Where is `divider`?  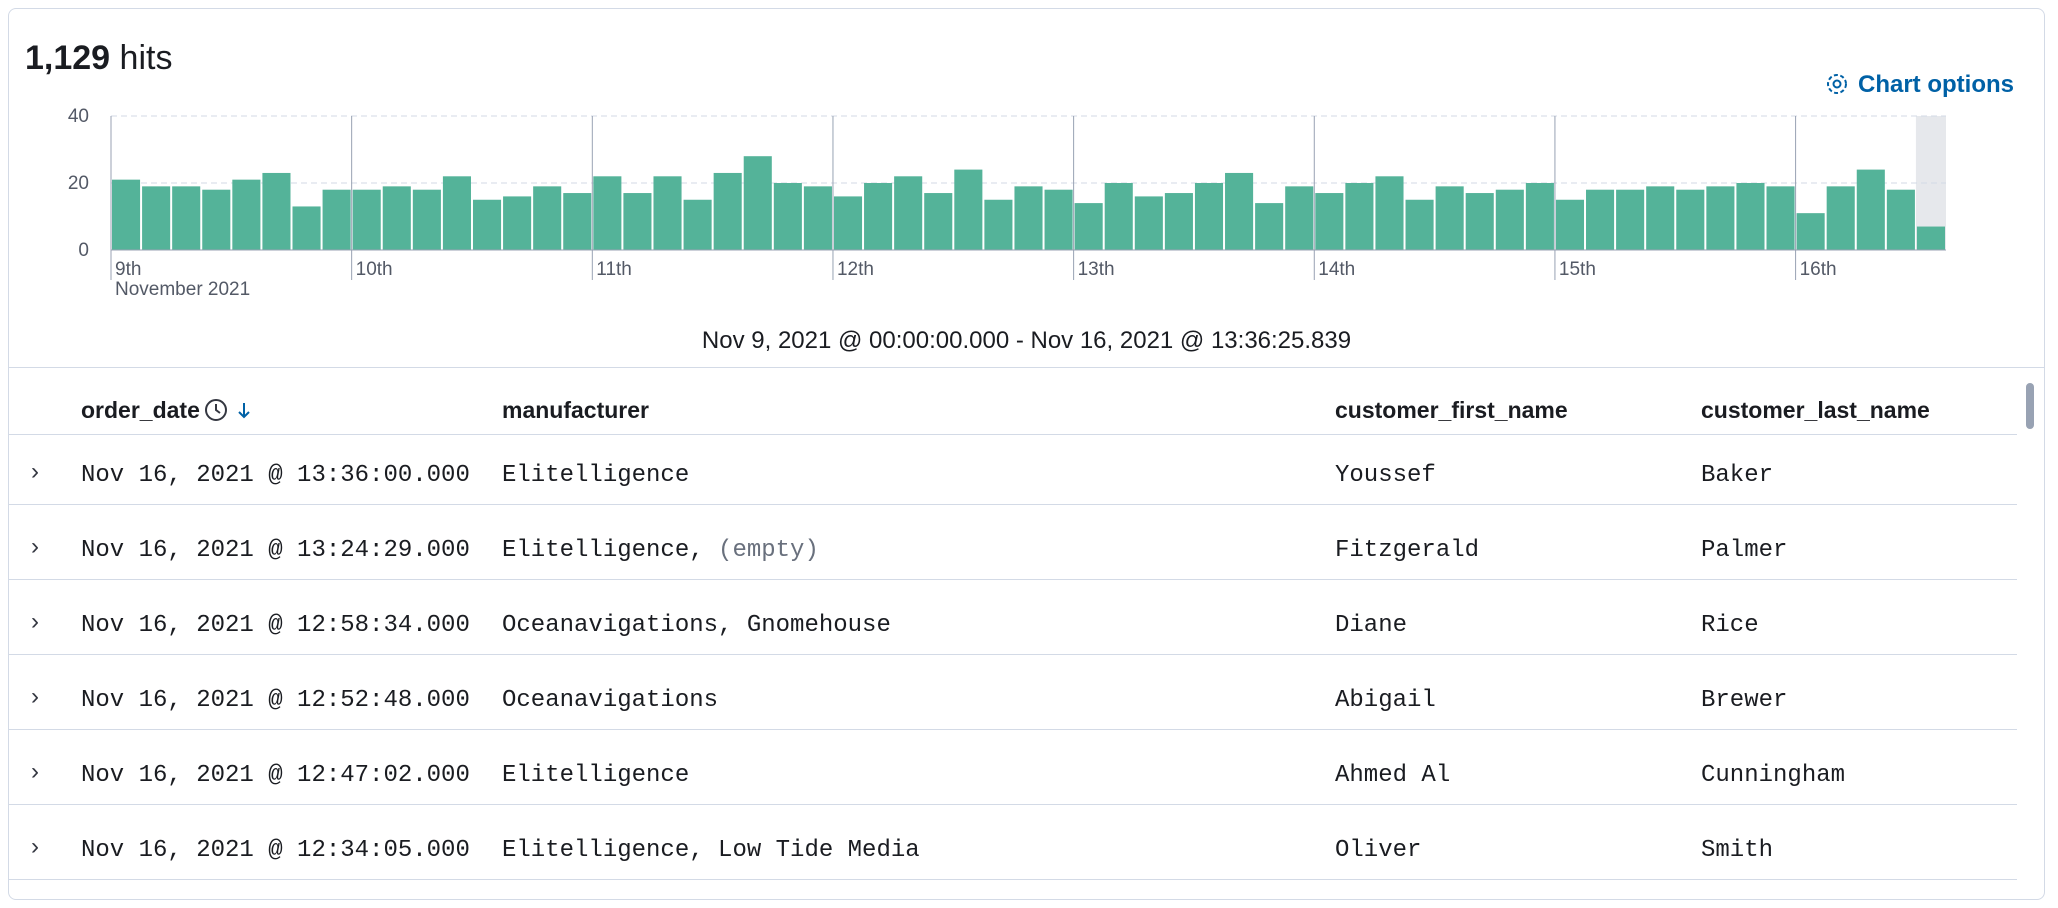 divider is located at coordinates (1026, 367).